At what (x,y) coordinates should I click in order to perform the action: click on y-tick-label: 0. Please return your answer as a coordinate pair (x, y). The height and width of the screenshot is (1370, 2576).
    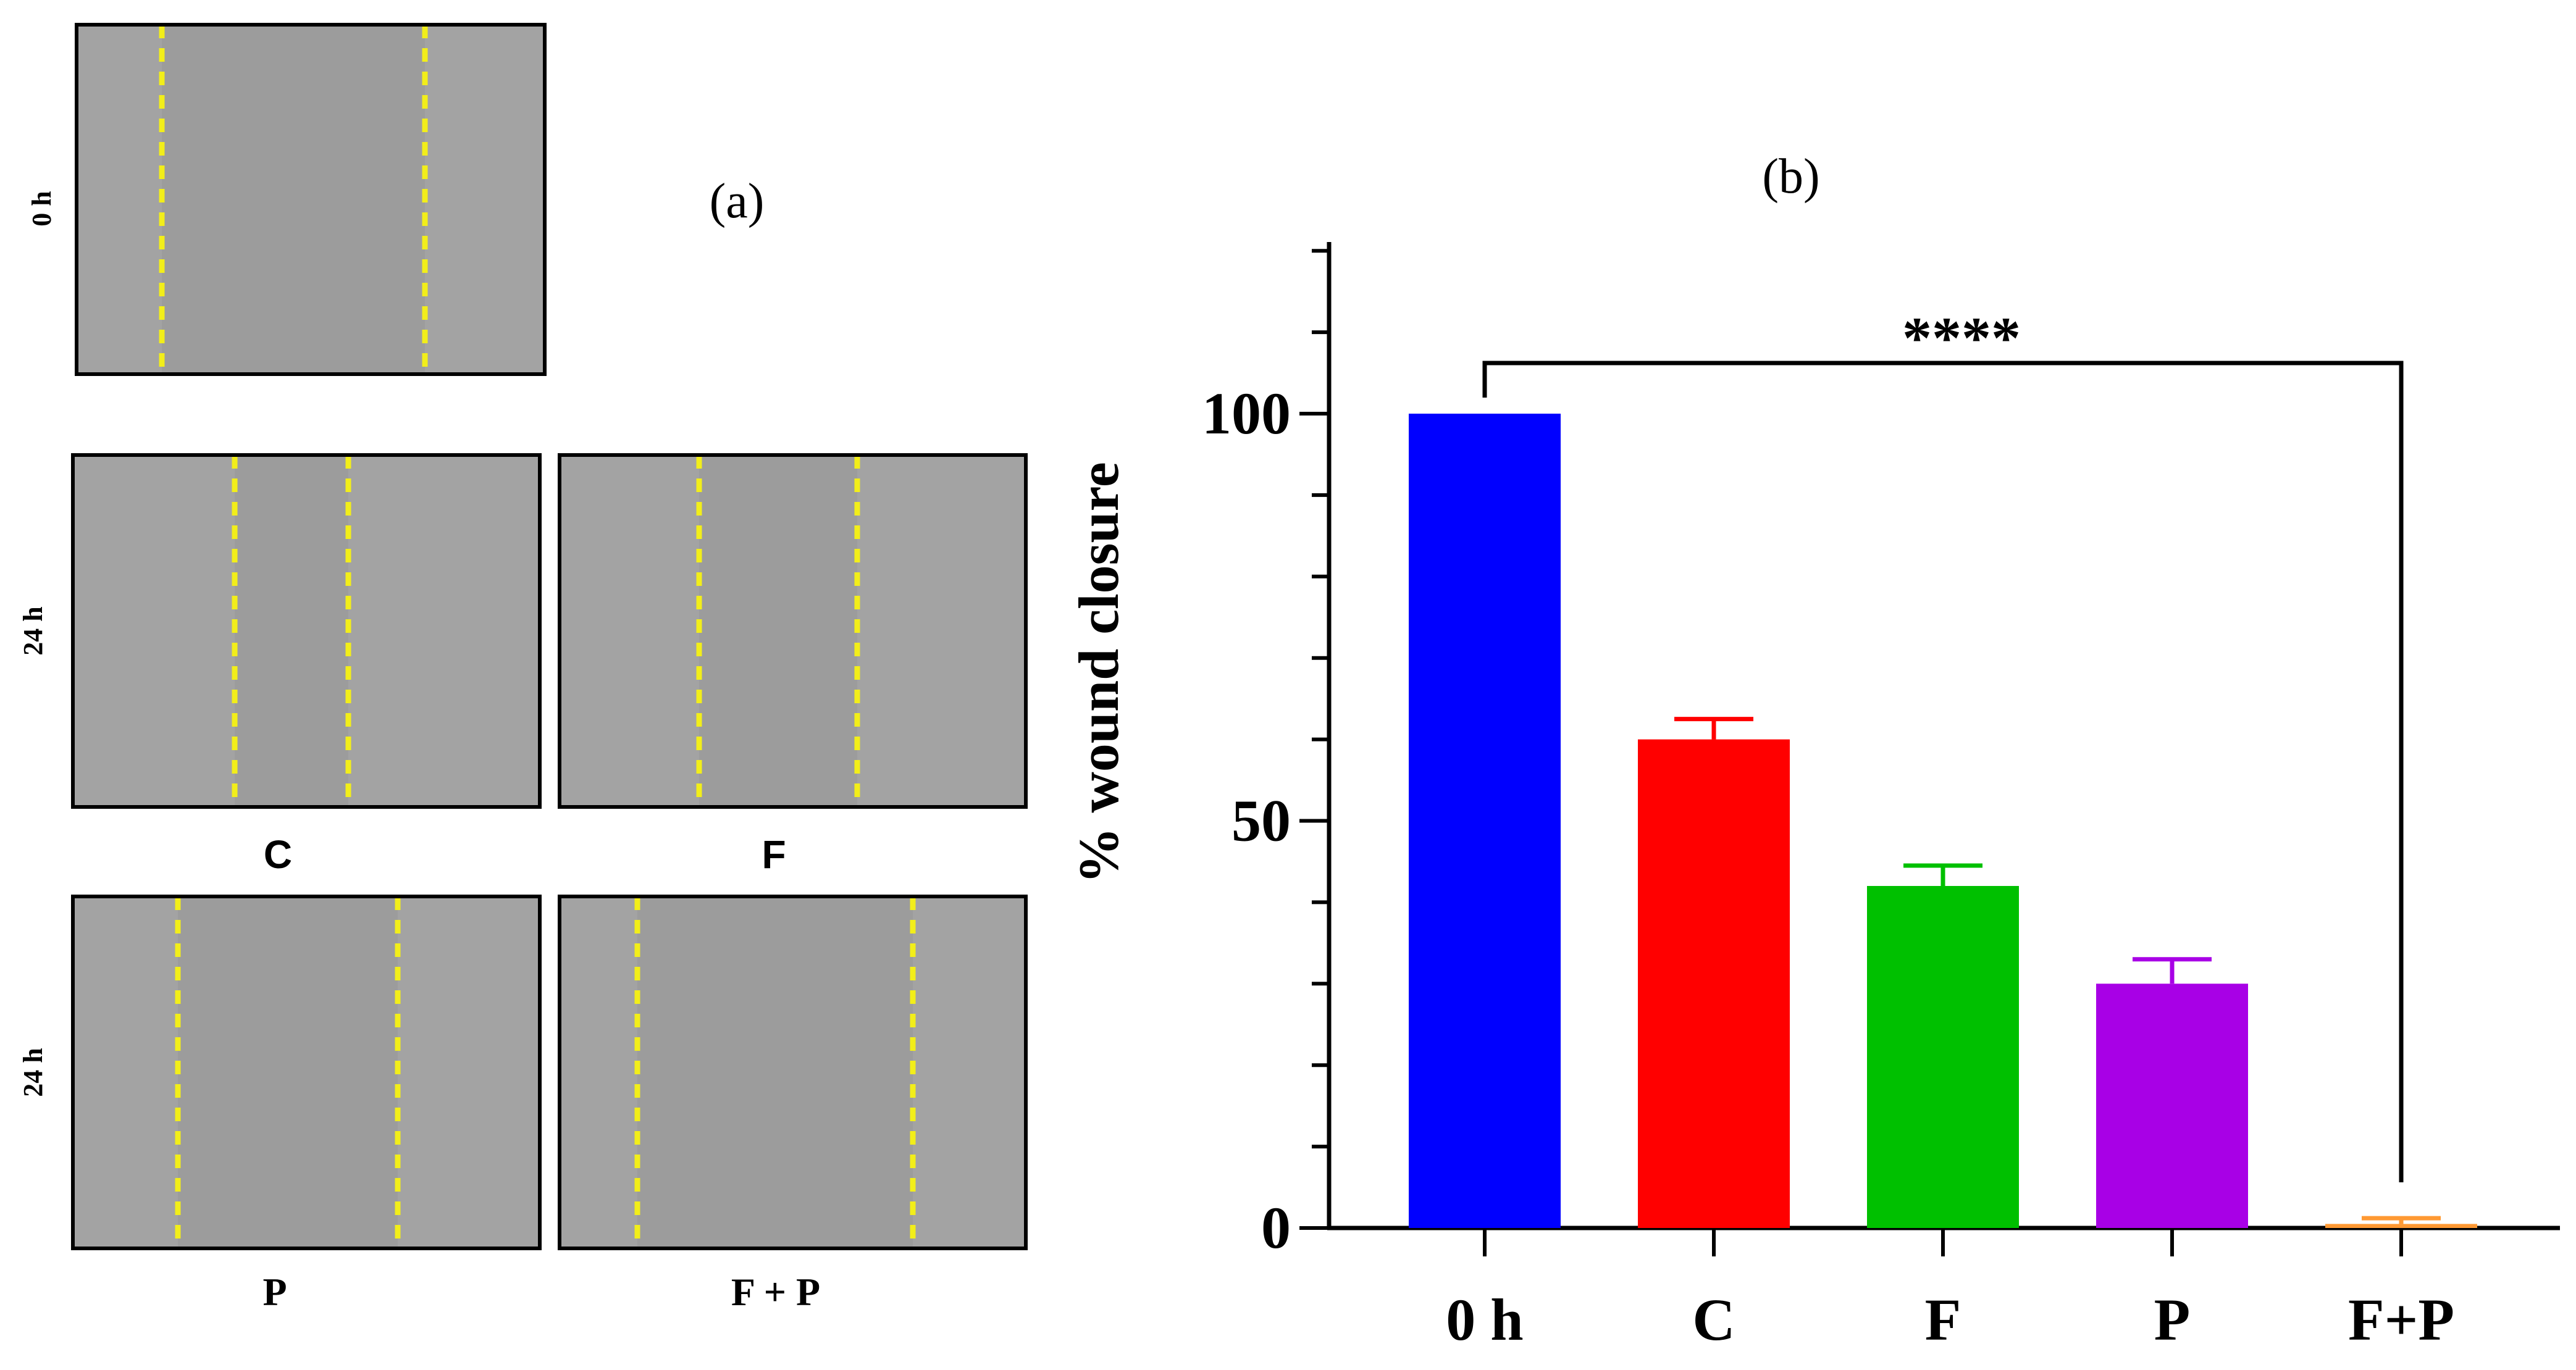
    Looking at the image, I should click on (1276, 1228).